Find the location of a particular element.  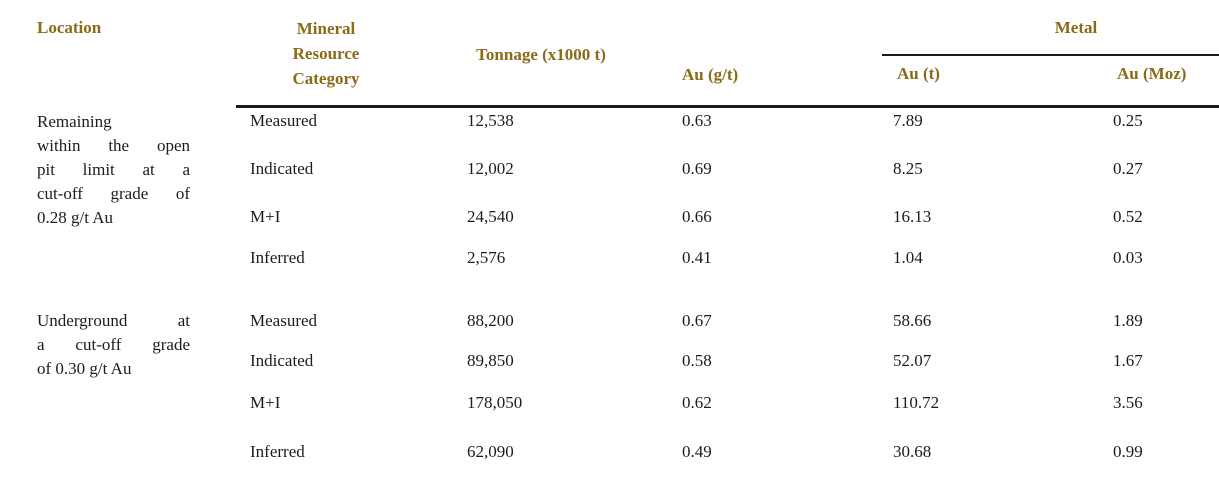

table-row: M+I 178,050 0.62 110.72 3.56 is located at coordinates (609, 404).